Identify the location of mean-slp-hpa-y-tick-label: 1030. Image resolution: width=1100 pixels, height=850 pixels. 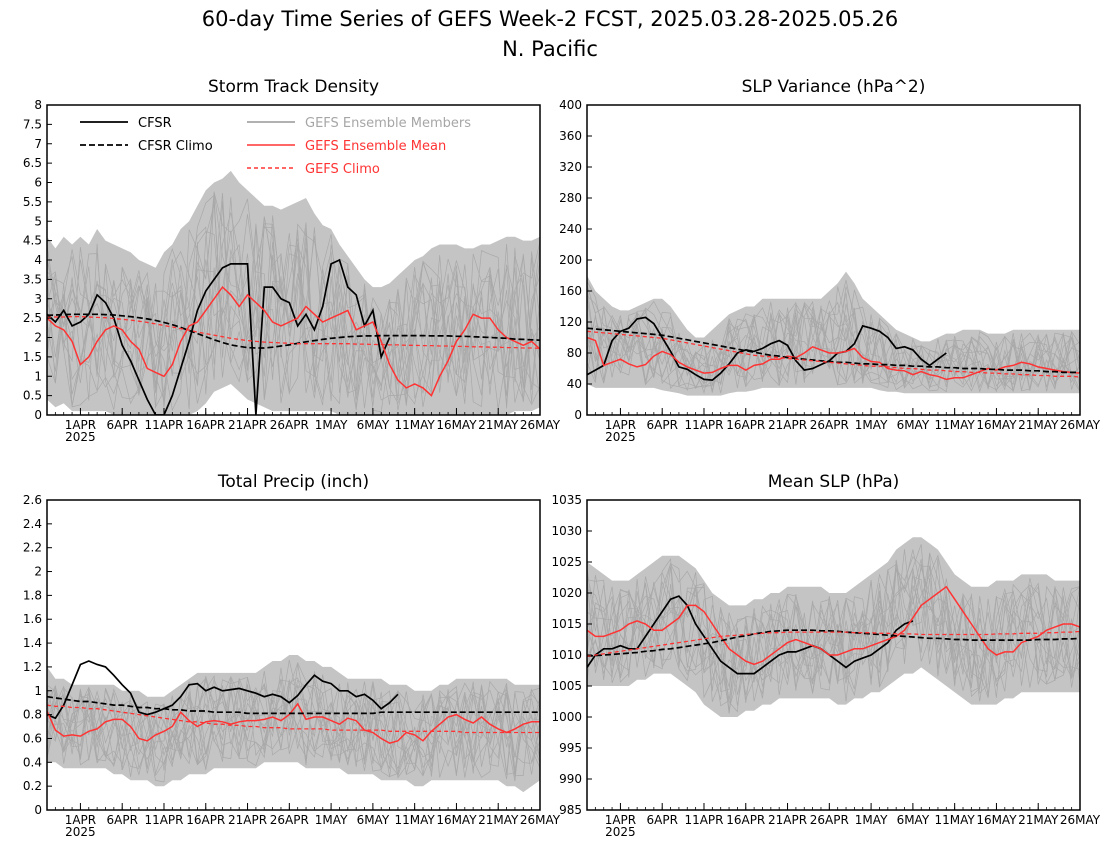
(566, 531).